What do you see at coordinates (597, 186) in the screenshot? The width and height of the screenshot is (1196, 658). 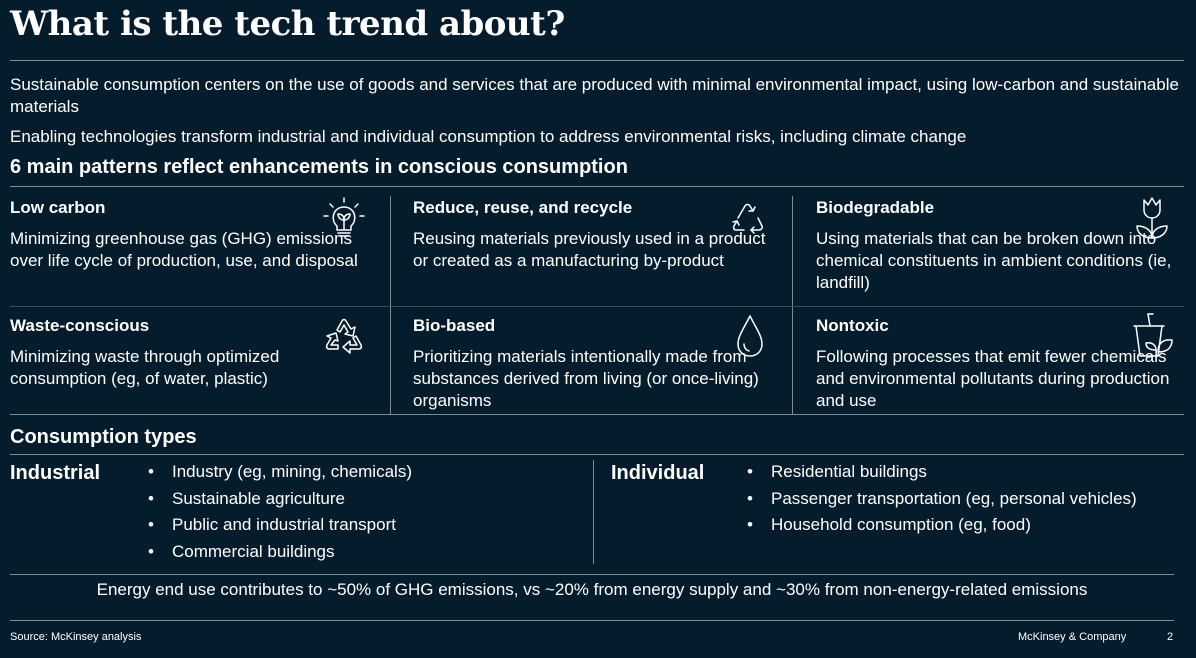 I see `patterns-divider` at bounding box center [597, 186].